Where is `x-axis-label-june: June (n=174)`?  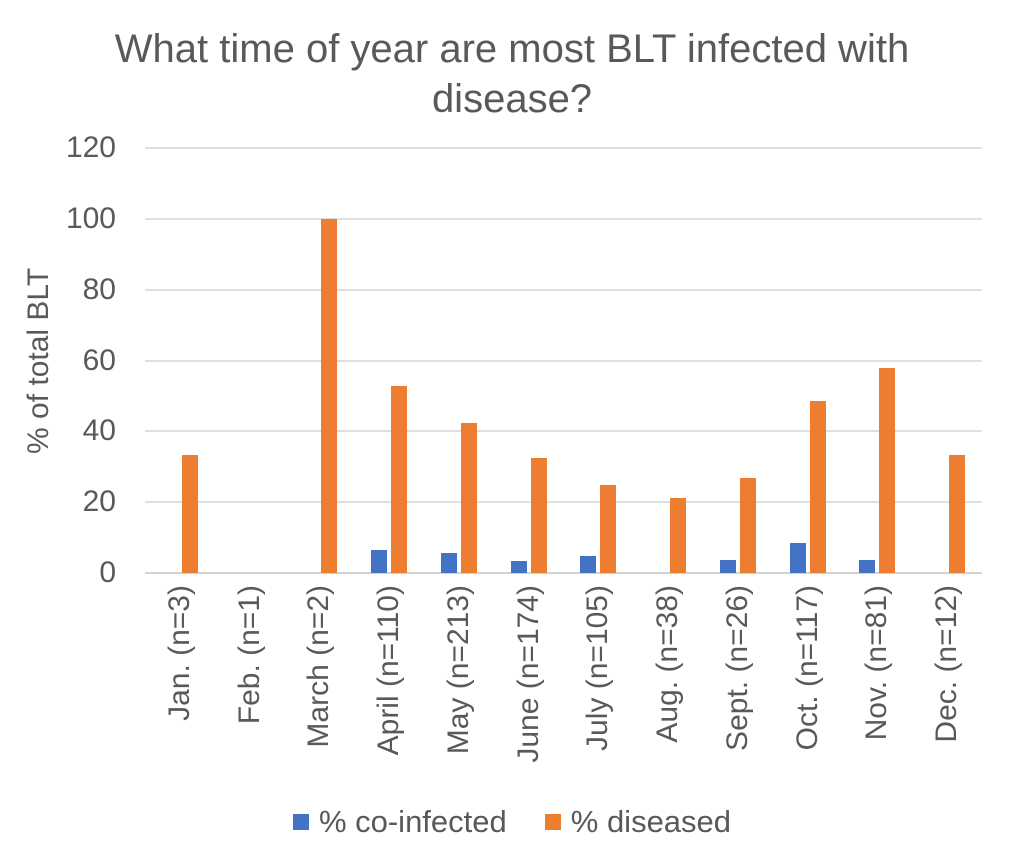 x-axis-label-june: June (n=174) is located at coordinates (528, 674).